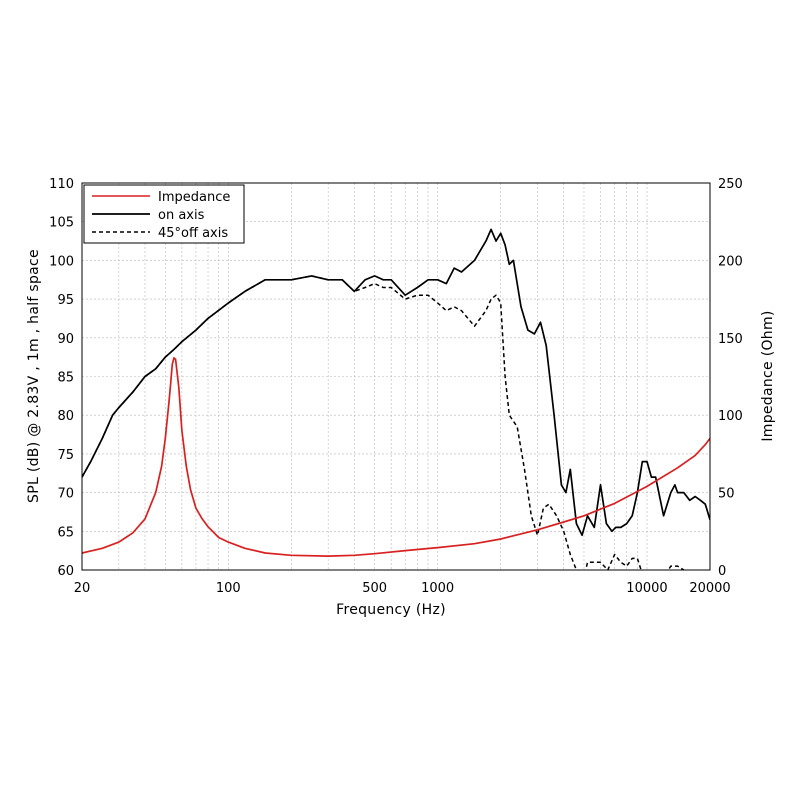 This screenshot has width=800, height=800. What do you see at coordinates (65, 378) in the screenshot?
I see `y-left-tick-label: 85` at bounding box center [65, 378].